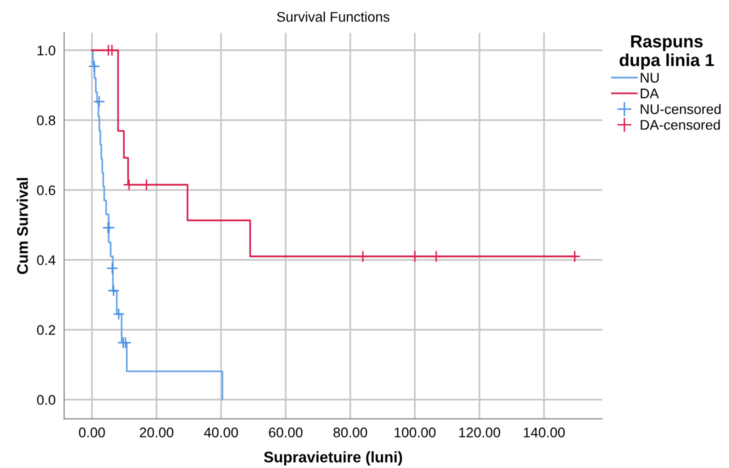 The width and height of the screenshot is (729, 468). I want to click on legend-label: NU, so click(649, 77).